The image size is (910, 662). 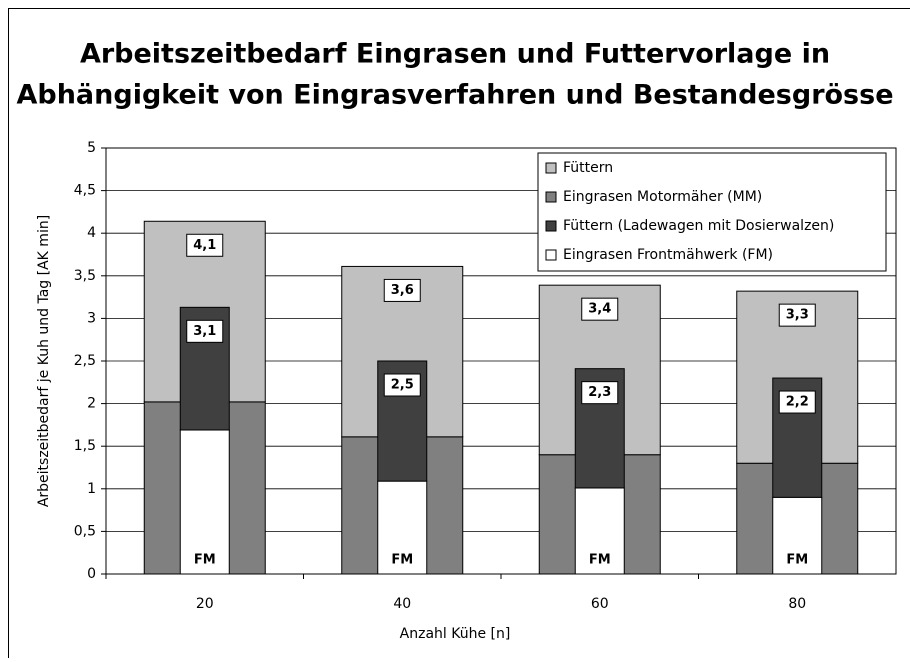 What do you see at coordinates (204, 245) in the screenshot?
I see `stack-label: 4,1` at bounding box center [204, 245].